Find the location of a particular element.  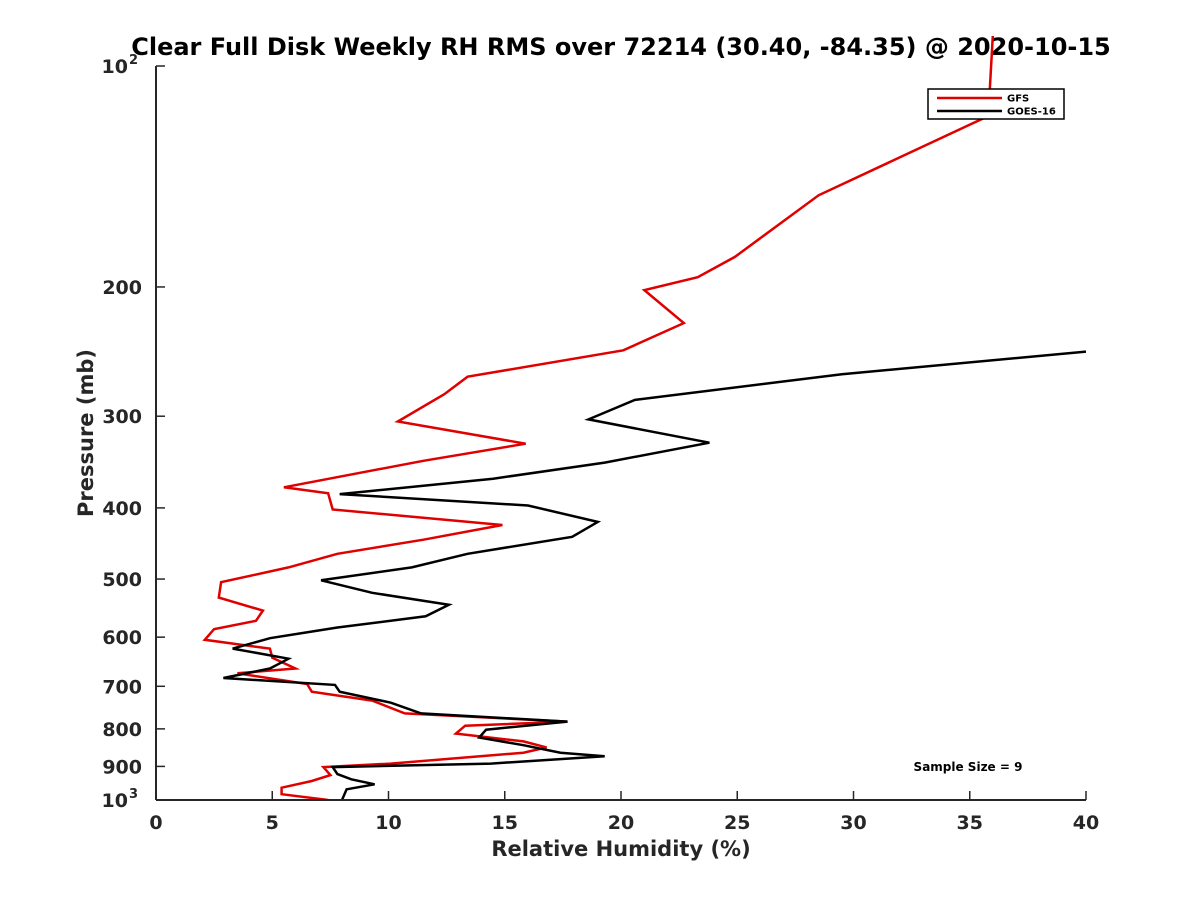

x-ticks: 0 5 10 15 20 25 30 35 40 is located at coordinates (624, 812).